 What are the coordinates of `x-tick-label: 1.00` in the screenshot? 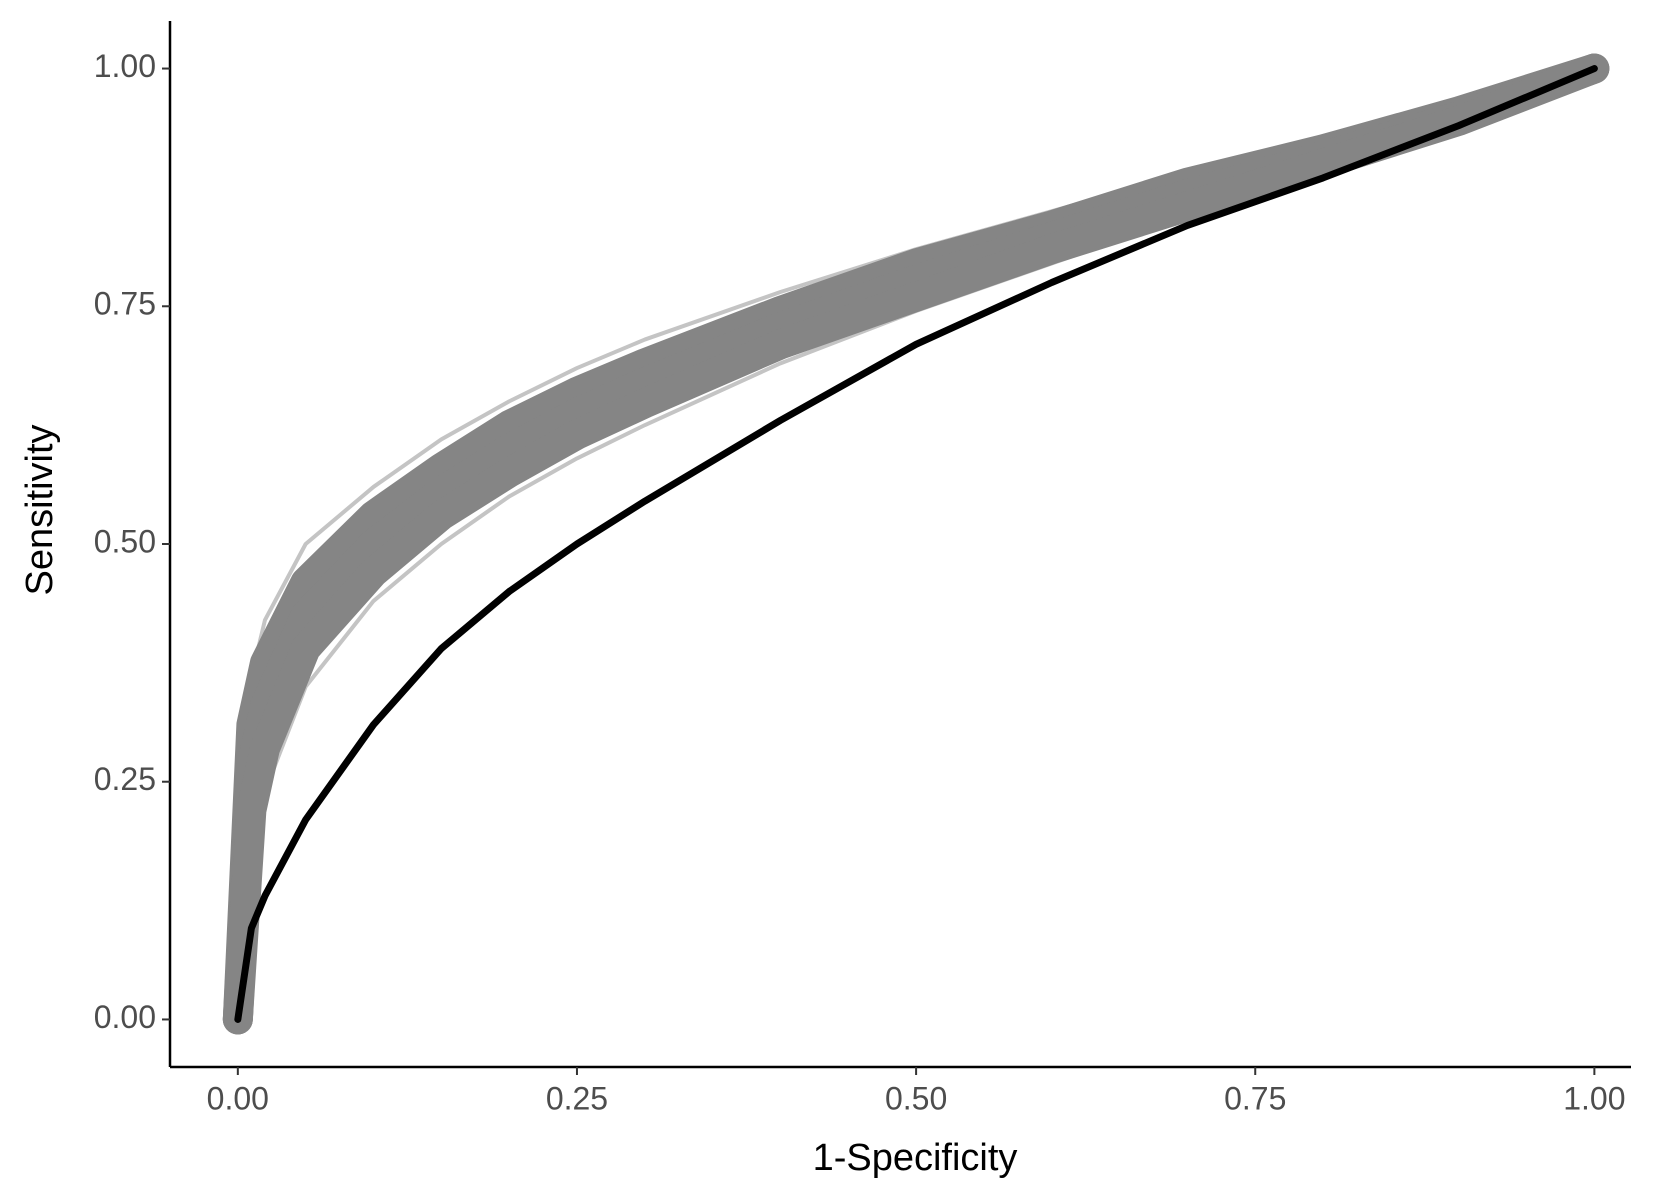 It's located at (1594, 1098).